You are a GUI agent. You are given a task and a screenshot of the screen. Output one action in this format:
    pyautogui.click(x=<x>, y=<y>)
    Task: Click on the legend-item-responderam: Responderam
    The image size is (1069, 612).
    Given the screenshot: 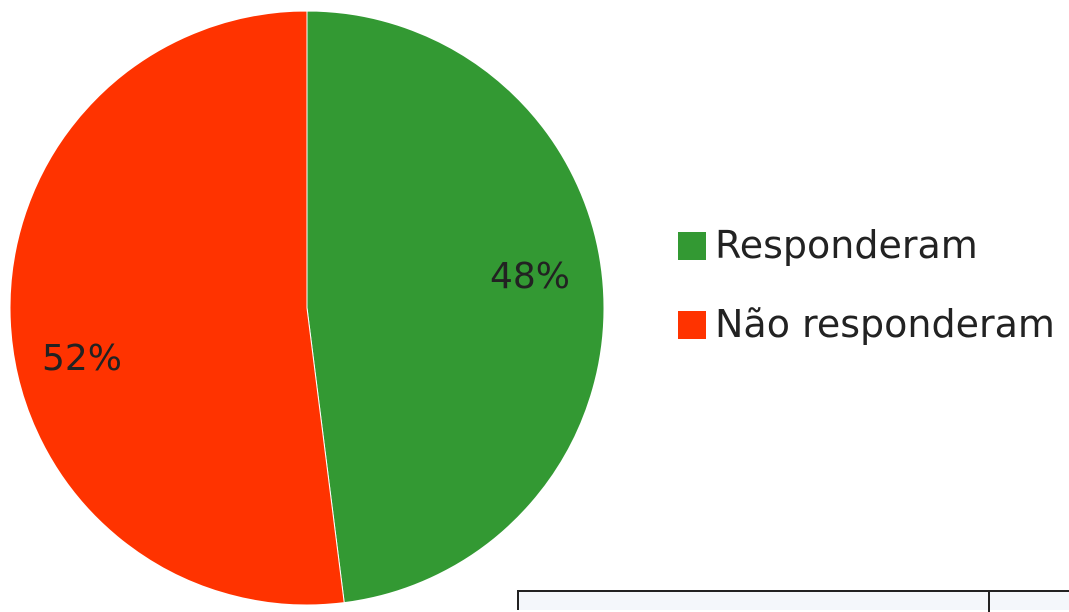 What is the action you would take?
    pyautogui.click(x=828, y=245)
    